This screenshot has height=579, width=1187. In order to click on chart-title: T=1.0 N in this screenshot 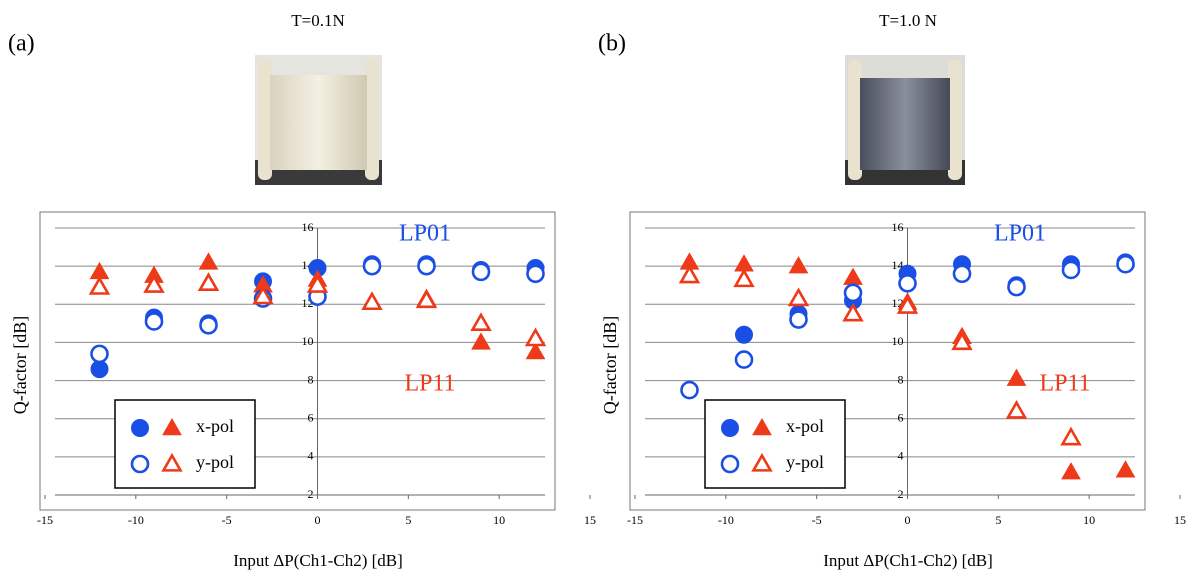, I will do `click(908, 20)`.